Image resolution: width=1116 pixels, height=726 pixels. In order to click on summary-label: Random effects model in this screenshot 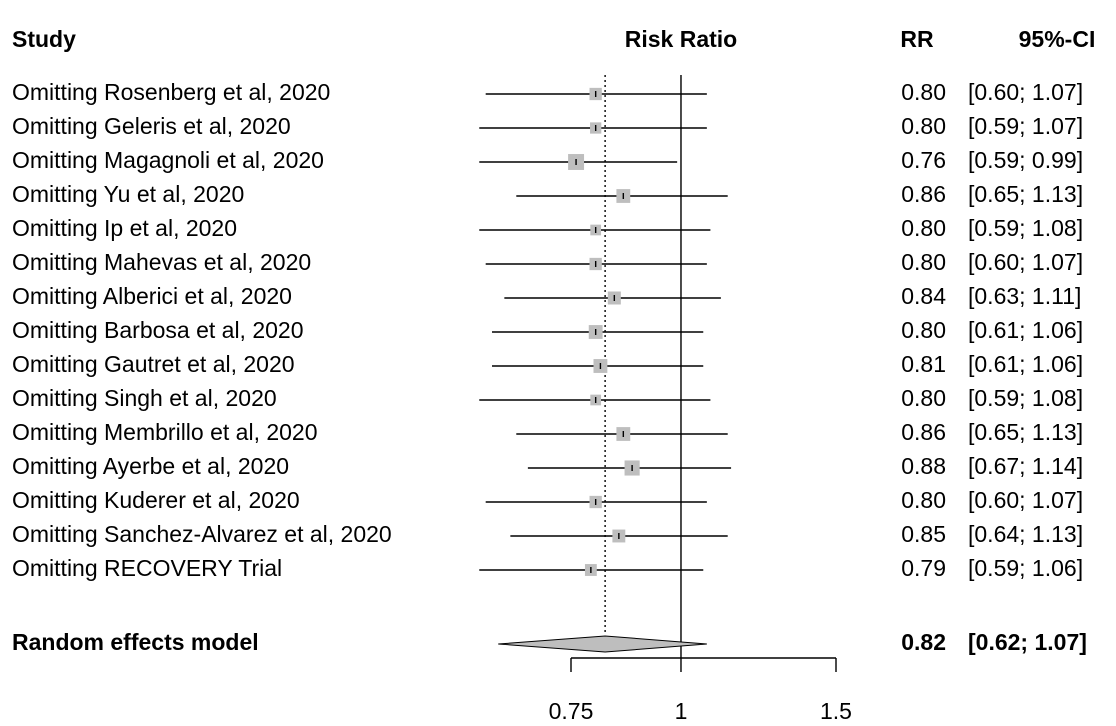, I will do `click(135, 642)`.